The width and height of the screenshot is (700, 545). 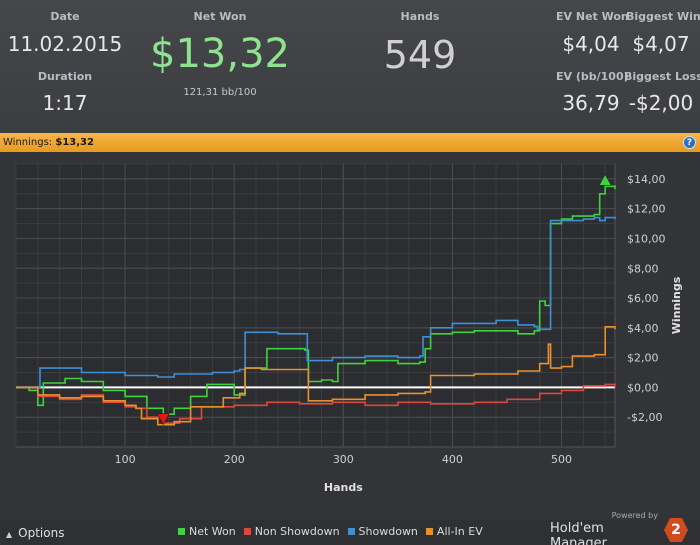 I want to click on duration-value: 1:17, so click(x=65, y=103).